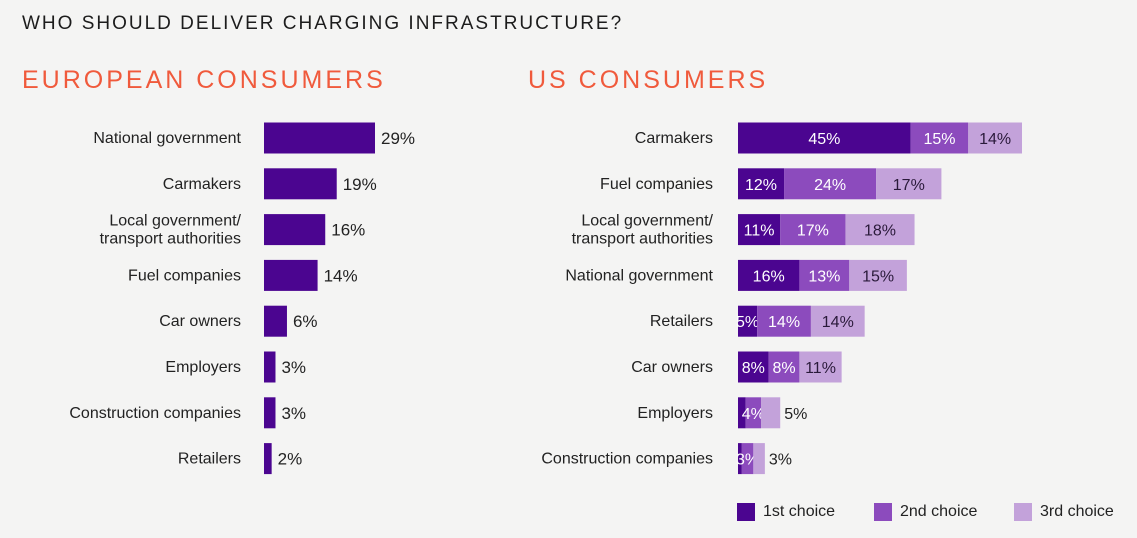 The image size is (1137, 538). I want to click on us-segment-label: 13%, so click(824, 276).